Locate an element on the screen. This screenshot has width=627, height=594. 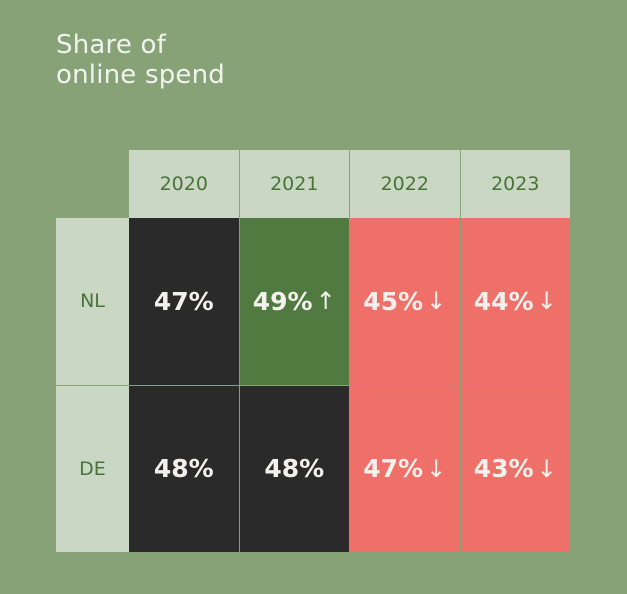
arrow-up-icon: ↑ is located at coordinates (325, 301).